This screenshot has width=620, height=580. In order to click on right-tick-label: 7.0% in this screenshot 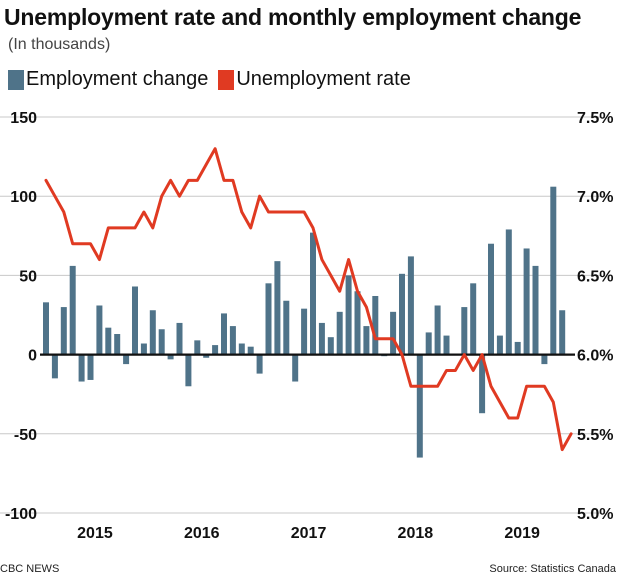, I will do `click(595, 197)`.